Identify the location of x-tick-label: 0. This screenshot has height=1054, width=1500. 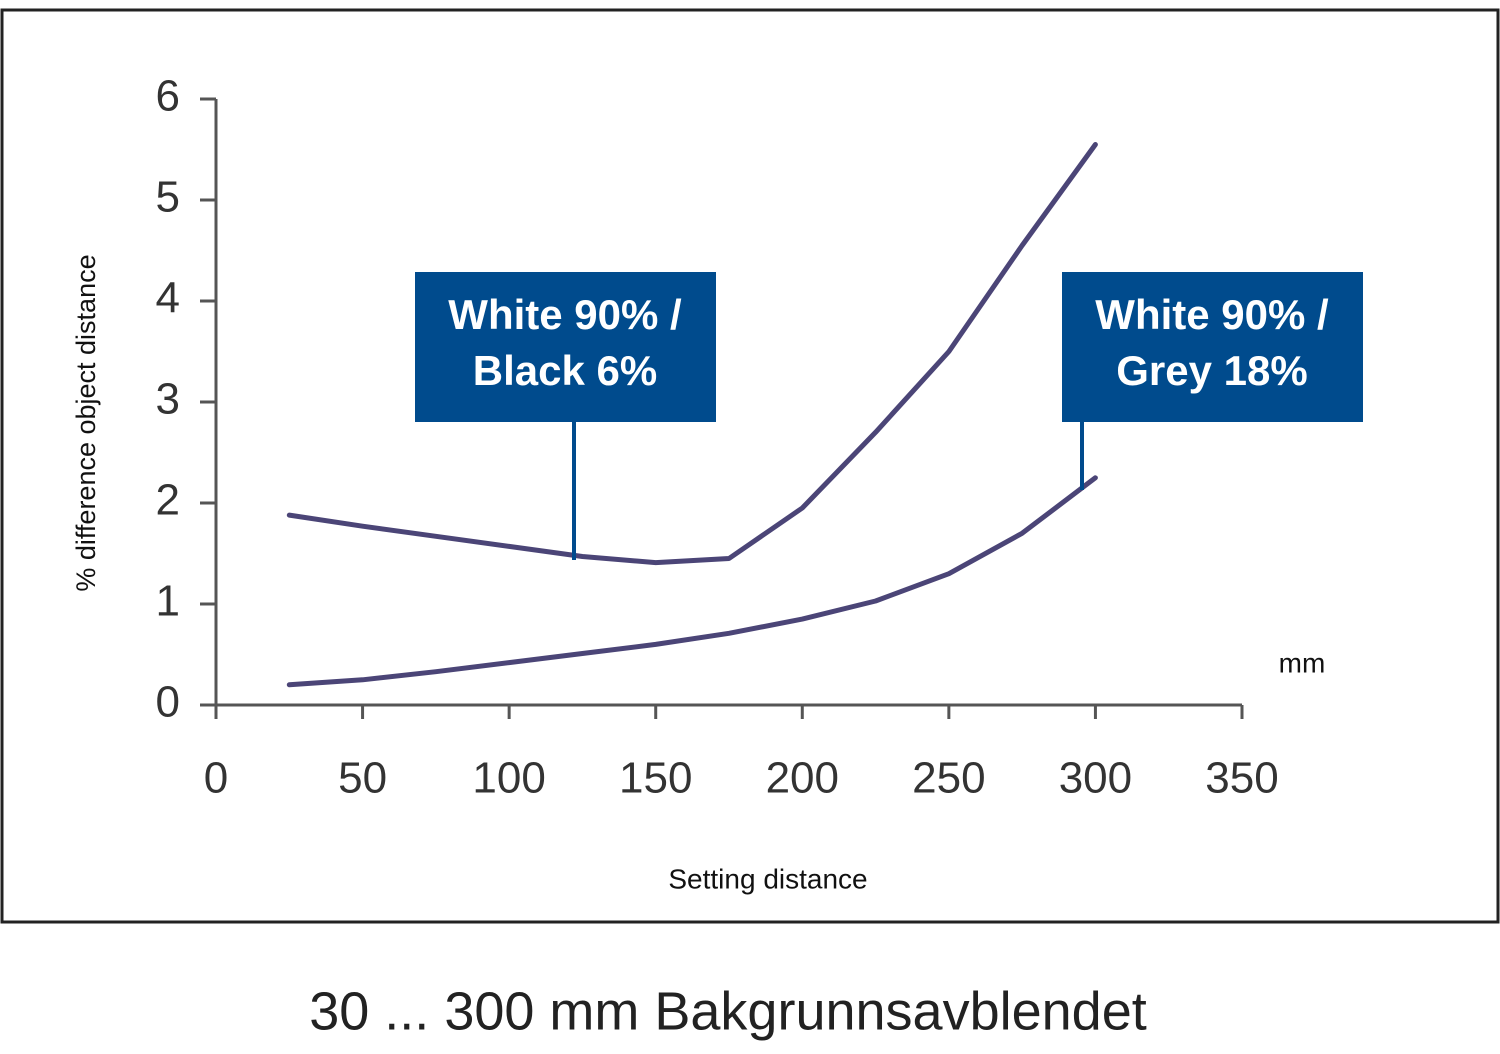
(216, 778).